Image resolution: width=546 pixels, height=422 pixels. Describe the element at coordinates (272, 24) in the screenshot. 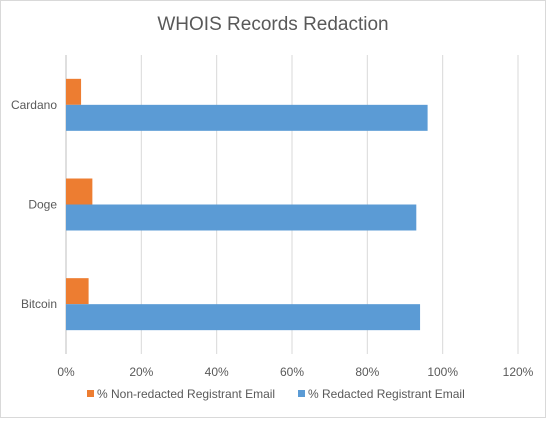

I see `chart-title: WHOIS Records Redaction` at that location.